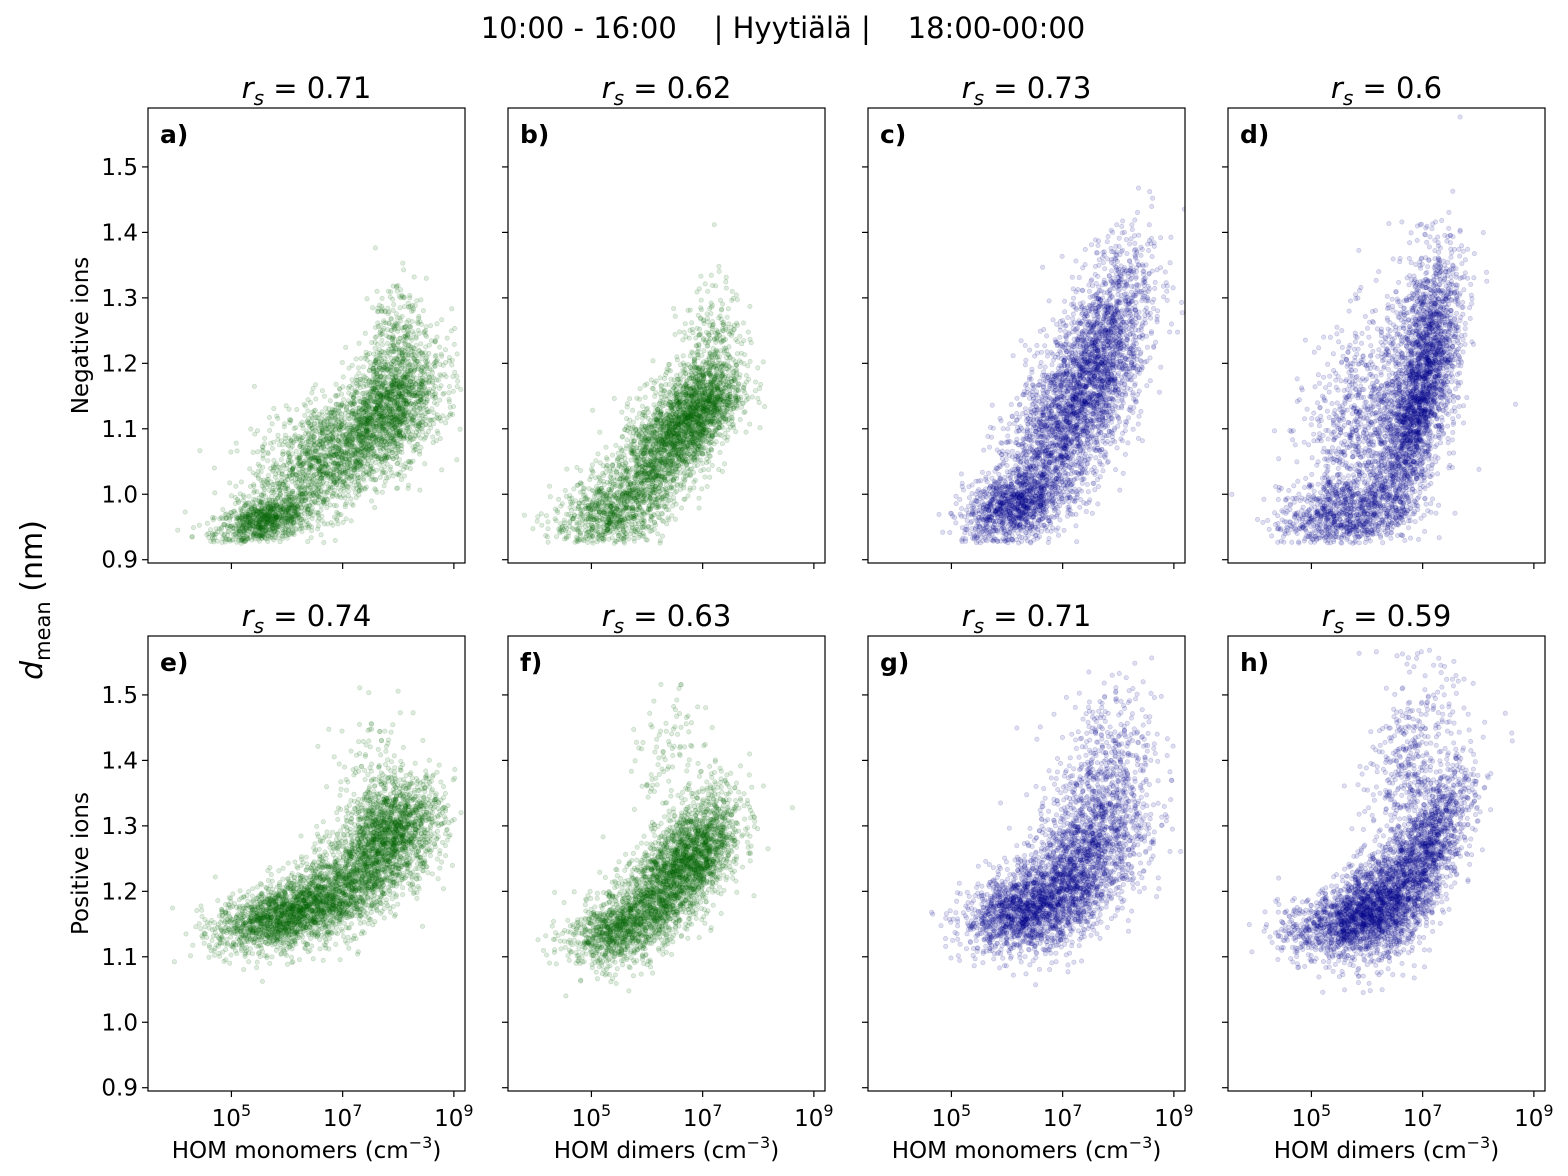  What do you see at coordinates (32, 670) in the screenshot?
I see `shared-ylabel-main: d` at bounding box center [32, 670].